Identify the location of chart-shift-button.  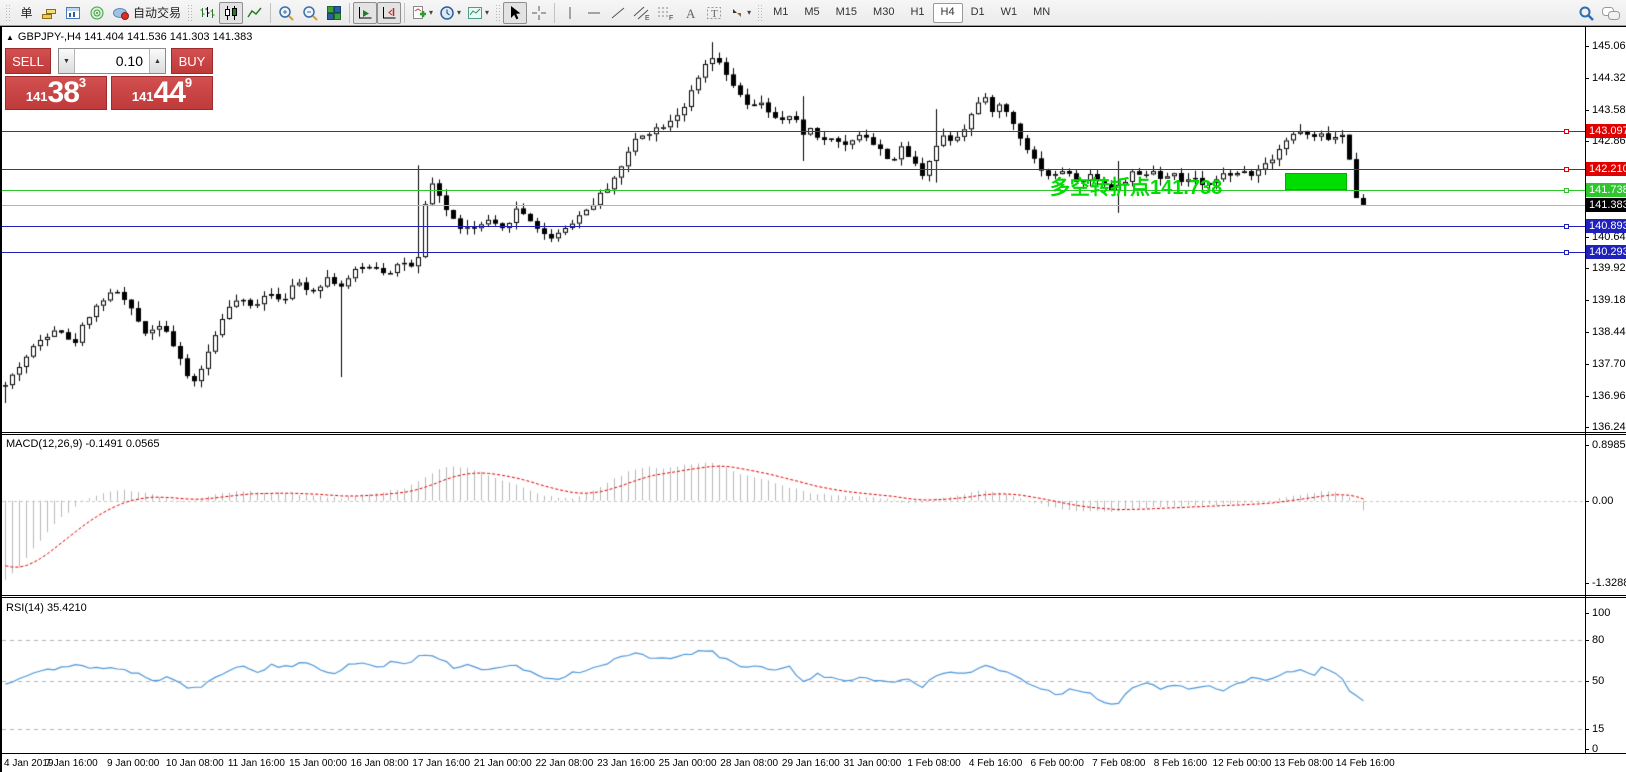
(389, 12).